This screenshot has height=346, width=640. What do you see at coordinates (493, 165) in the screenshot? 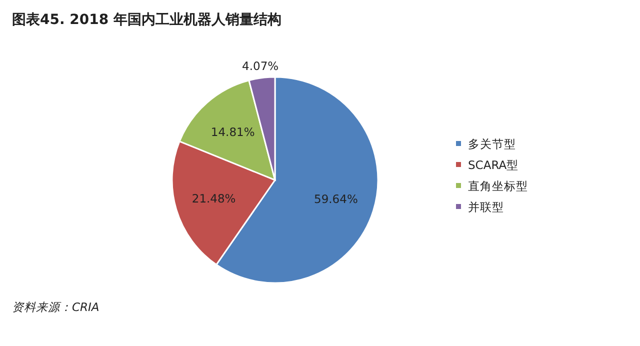
I see `legend-label: SCARA型` at bounding box center [493, 165].